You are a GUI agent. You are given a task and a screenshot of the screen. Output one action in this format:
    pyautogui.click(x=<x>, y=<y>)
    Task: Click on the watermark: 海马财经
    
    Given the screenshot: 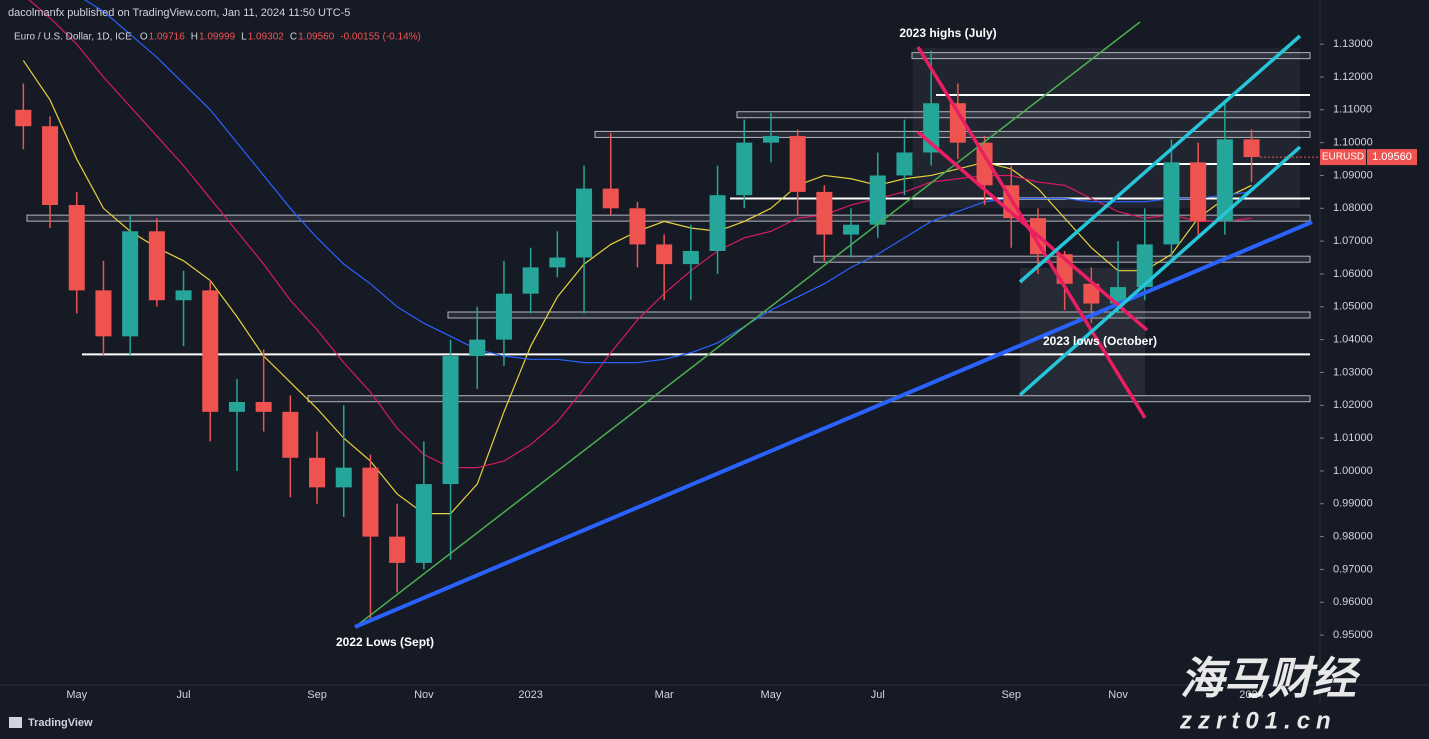 What is the action you would take?
    pyautogui.click(x=1270, y=679)
    